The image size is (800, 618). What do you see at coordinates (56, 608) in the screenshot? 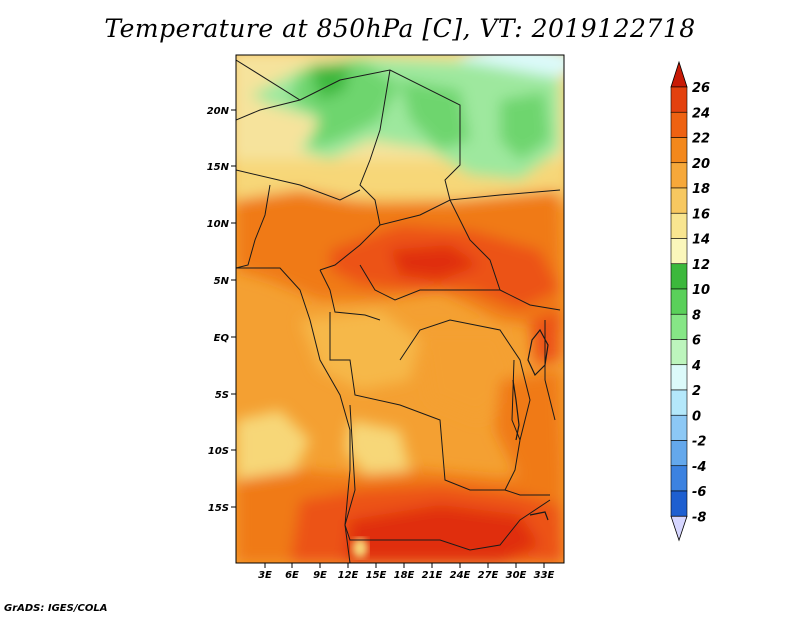
I see `grads-credit: GrADS: IGES/COLA` at bounding box center [56, 608].